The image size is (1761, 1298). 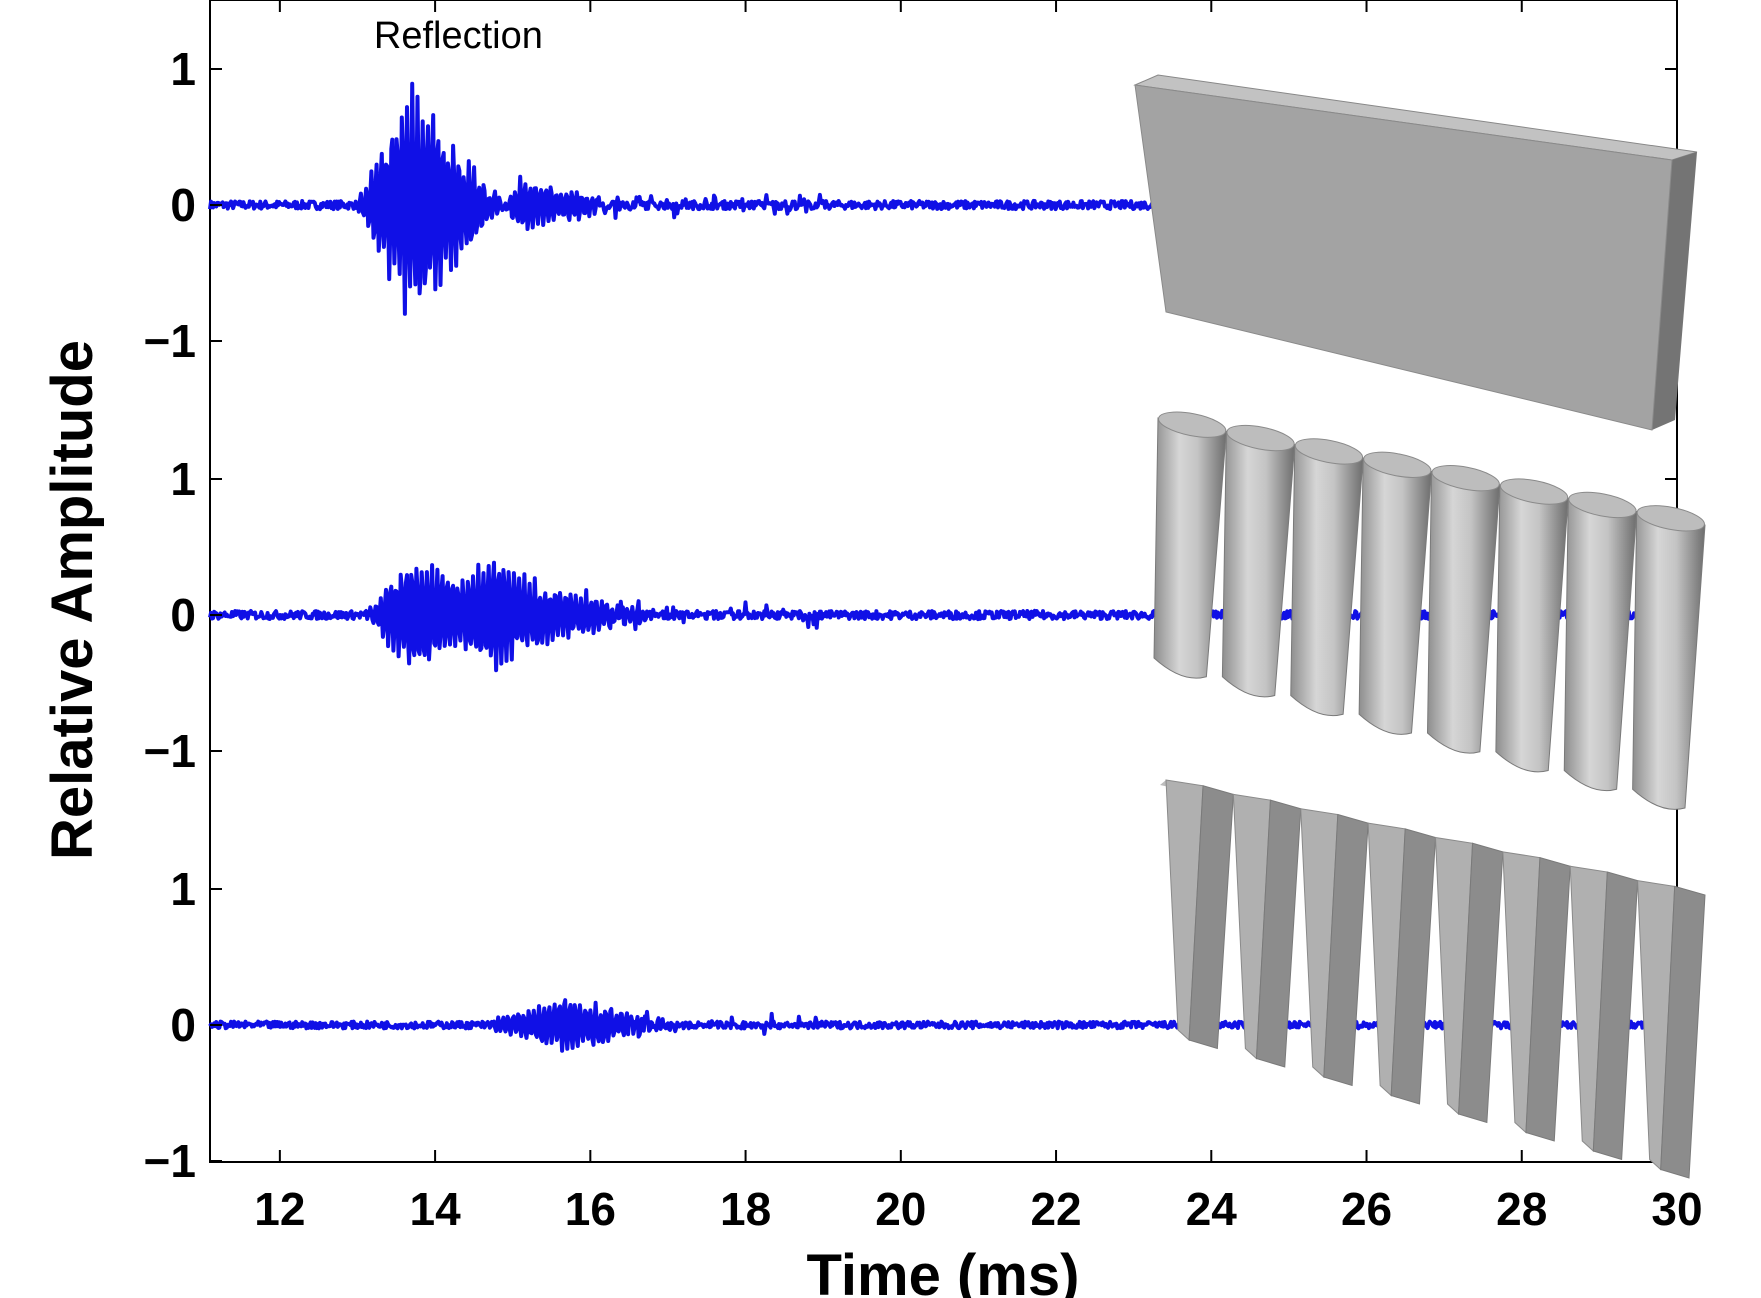 I want to click on reflection-annotation: Reflection, so click(x=458, y=36).